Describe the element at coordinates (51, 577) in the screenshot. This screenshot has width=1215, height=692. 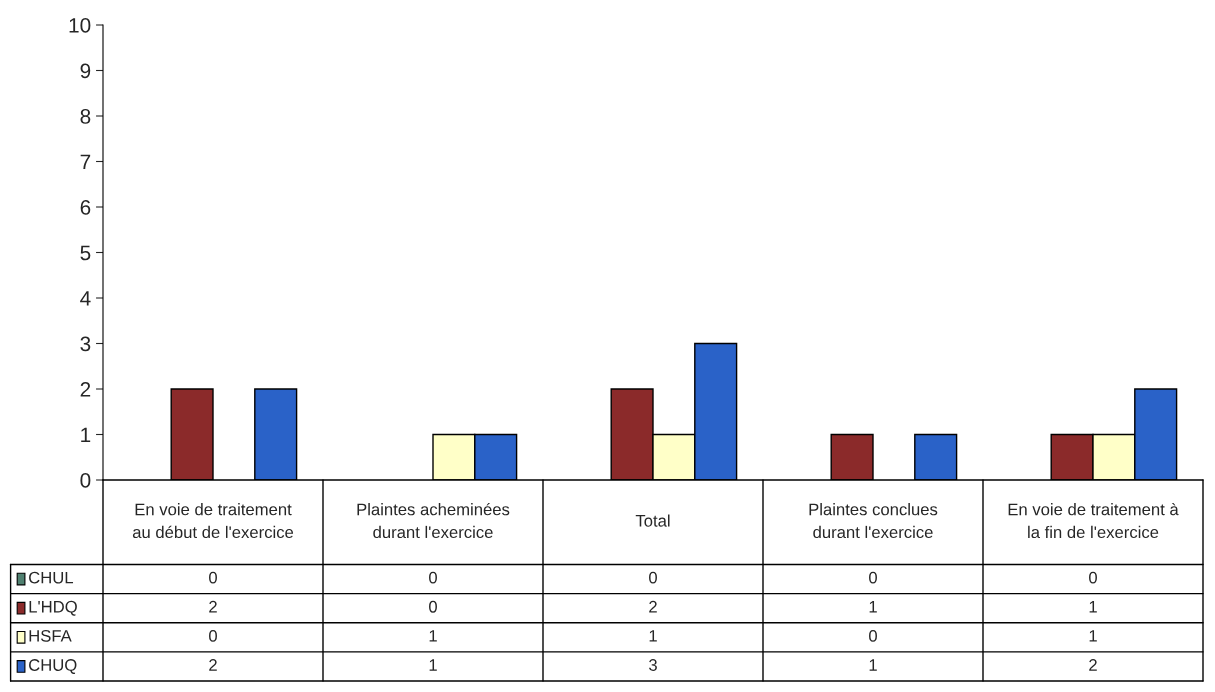
I see `legend-label: CHUL` at that location.